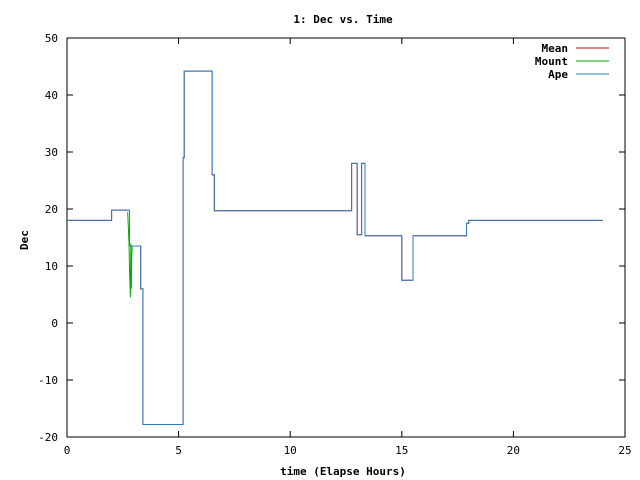 The height and width of the screenshot is (480, 640). What do you see at coordinates (48, 380) in the screenshot?
I see `y-tick-label: -10` at bounding box center [48, 380].